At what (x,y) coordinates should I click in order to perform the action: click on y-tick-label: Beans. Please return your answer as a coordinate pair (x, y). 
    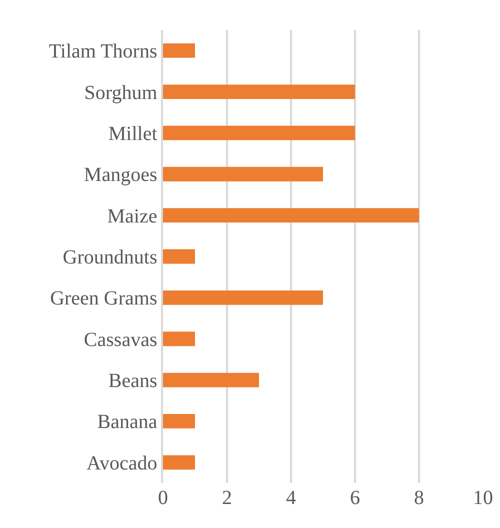
    Looking at the image, I should click on (133, 381).